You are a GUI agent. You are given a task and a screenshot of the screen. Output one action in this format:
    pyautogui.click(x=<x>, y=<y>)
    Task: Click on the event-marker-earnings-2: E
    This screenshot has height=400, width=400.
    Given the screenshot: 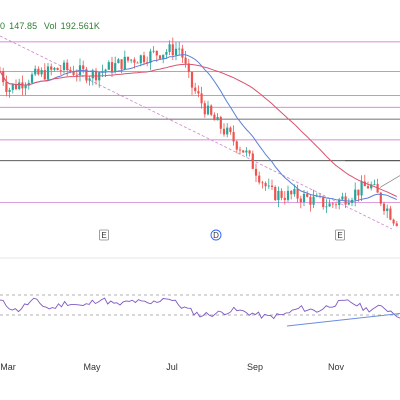 What is the action you would take?
    pyautogui.click(x=340, y=235)
    